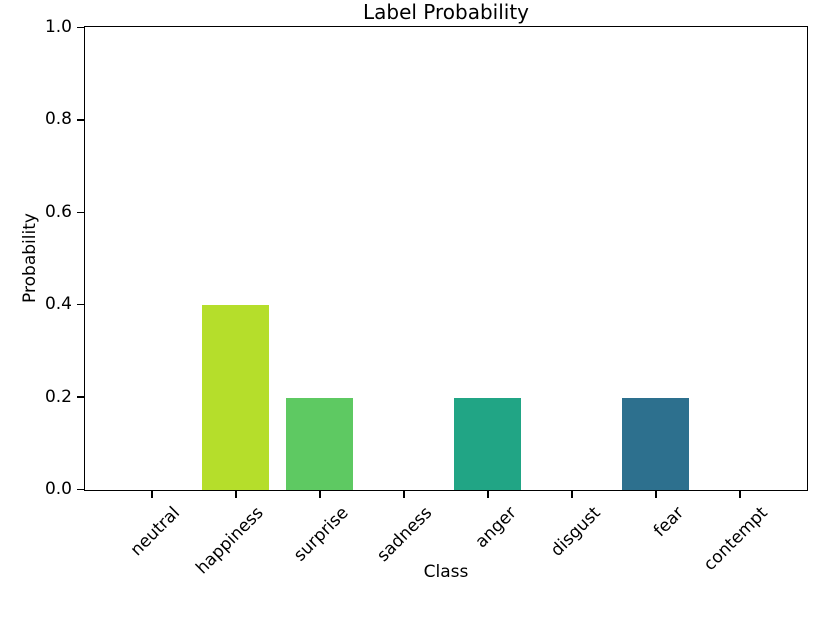  What do you see at coordinates (740, 494) in the screenshot?
I see `x-tick-mark-contempt` at bounding box center [740, 494].